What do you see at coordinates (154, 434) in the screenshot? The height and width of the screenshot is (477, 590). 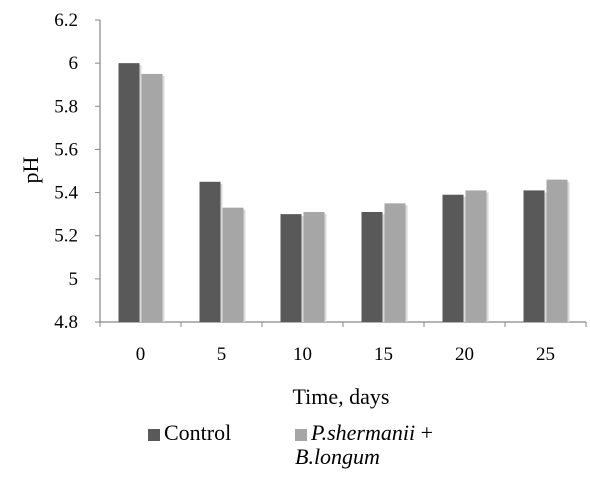 I see `legend-swatch-control` at bounding box center [154, 434].